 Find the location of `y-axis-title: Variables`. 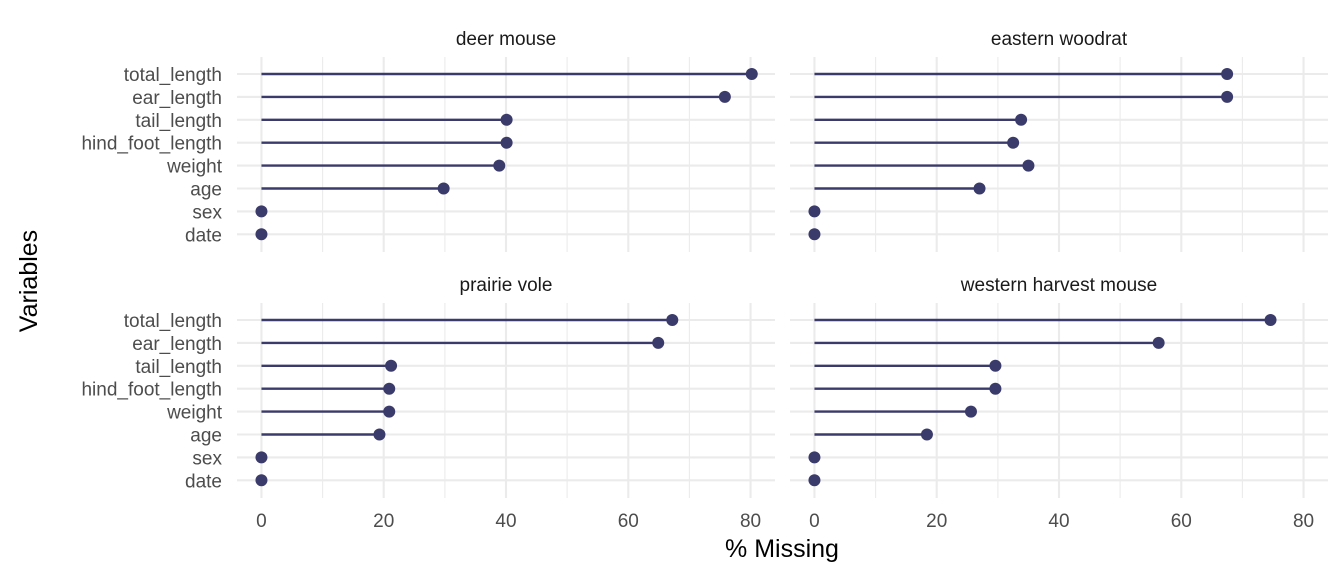

y-axis-title: Variables is located at coordinates (29, 281).